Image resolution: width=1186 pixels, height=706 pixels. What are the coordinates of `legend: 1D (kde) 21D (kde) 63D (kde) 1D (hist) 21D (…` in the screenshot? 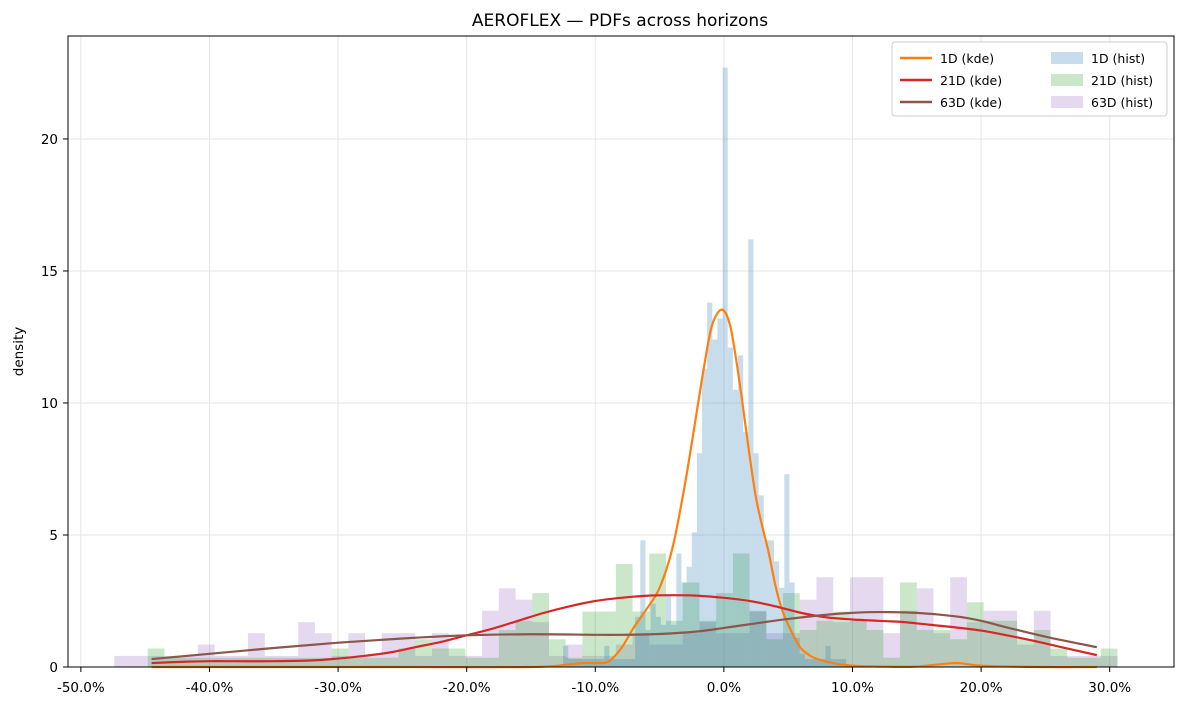 It's located at (1029, 79).